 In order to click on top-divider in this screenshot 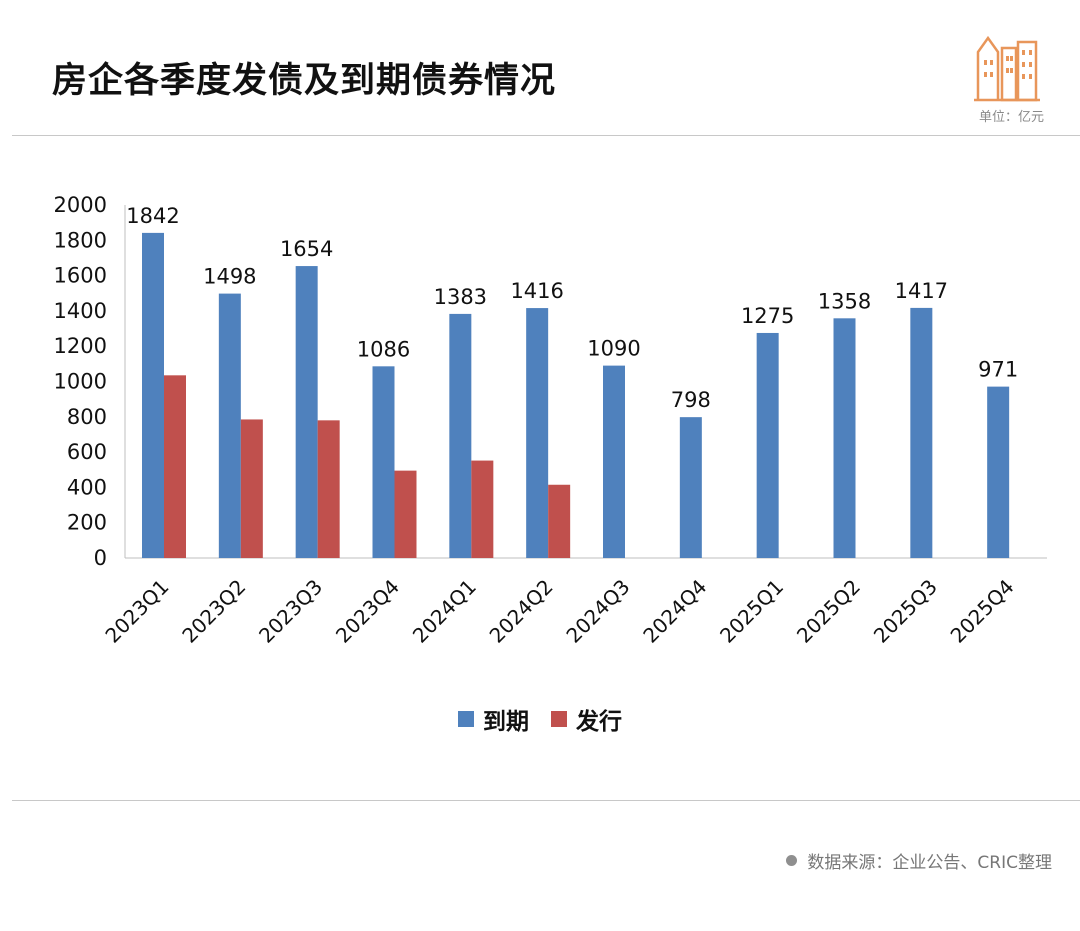, I will do `click(546, 135)`.